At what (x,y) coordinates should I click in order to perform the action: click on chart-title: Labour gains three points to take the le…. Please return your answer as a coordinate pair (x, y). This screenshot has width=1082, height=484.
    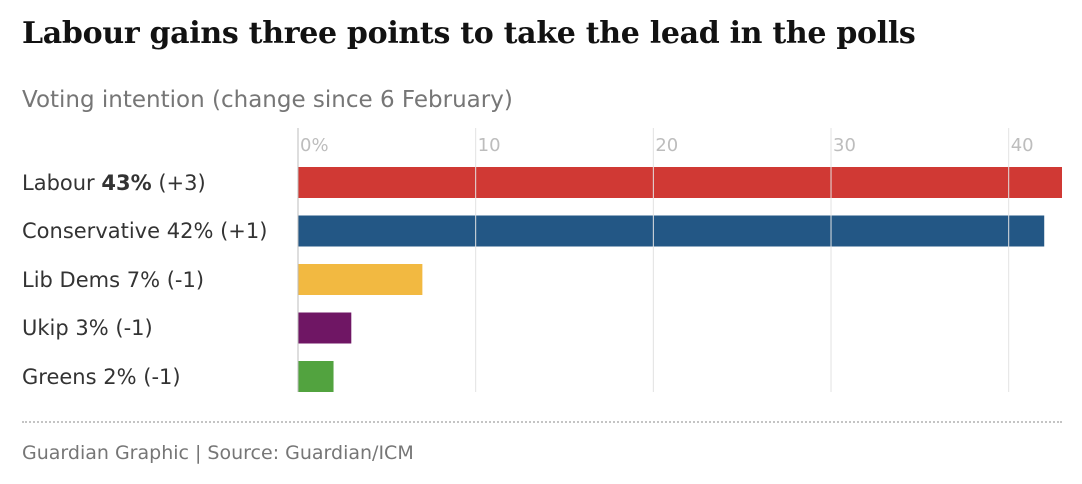
    Looking at the image, I should click on (469, 33).